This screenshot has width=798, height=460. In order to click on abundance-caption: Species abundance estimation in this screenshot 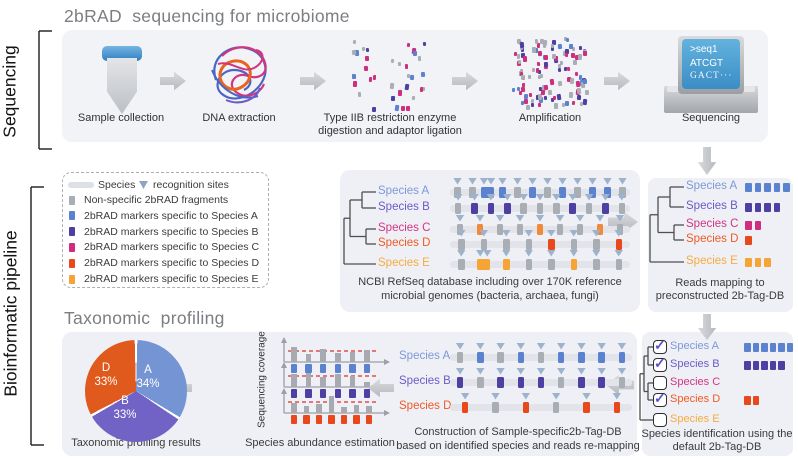, I will do `click(320, 443)`.